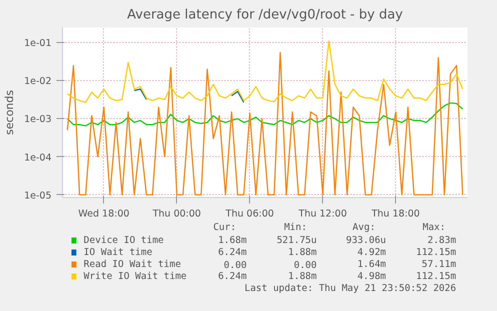 This screenshot has height=311, width=497. Describe the element at coordinates (265, 15) in the screenshot. I see `chart-title: Average latency for /dev/vg0/root - by day` at that location.